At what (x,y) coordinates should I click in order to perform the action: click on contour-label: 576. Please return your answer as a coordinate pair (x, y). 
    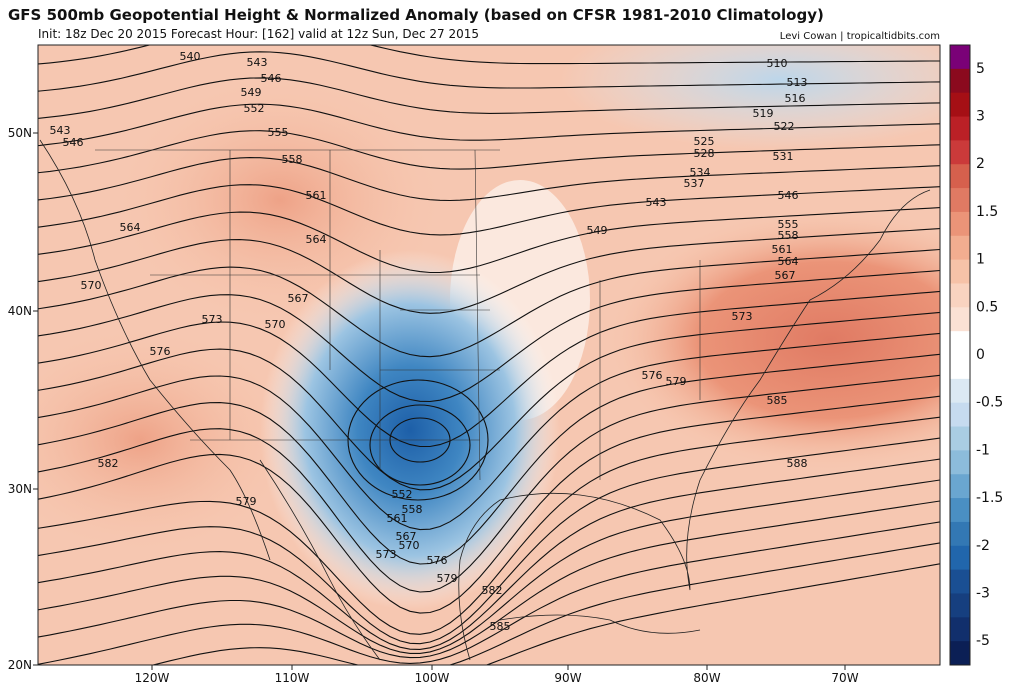
    Looking at the image, I should click on (437, 560).